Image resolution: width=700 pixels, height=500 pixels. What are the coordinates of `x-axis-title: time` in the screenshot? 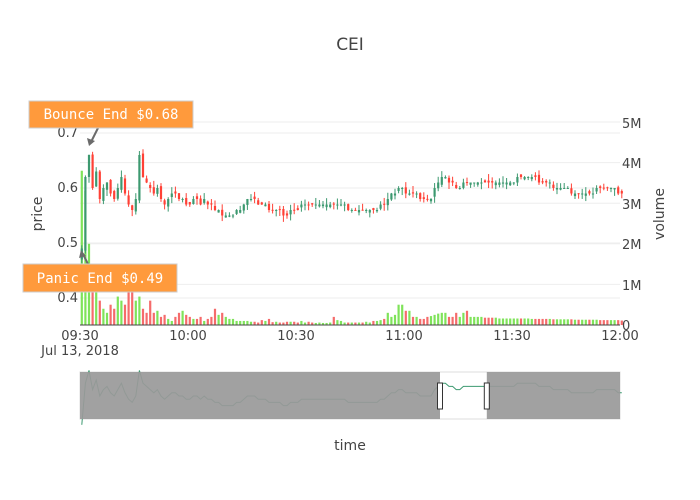 It's located at (350, 446).